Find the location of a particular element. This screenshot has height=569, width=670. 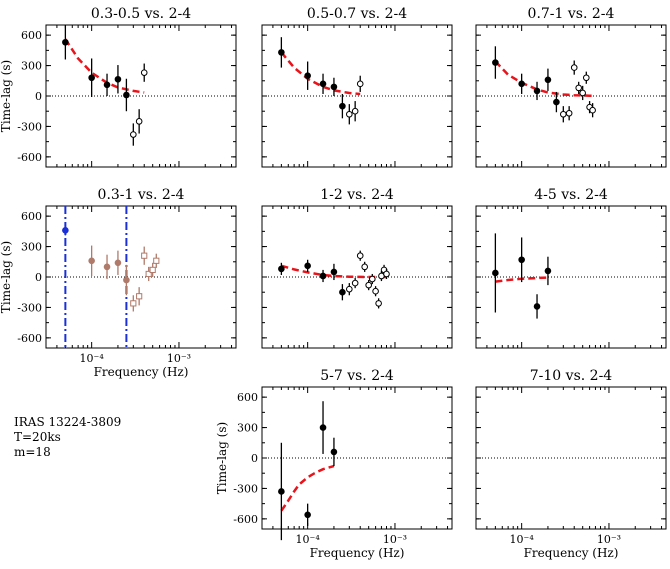

panel-5-model-curve is located at coordinates (334, 271).